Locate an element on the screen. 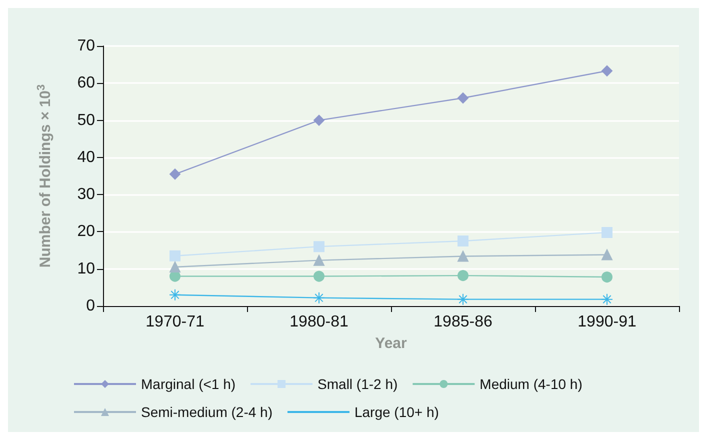  legend-label: Medium (4-10 h) is located at coordinates (531, 384).